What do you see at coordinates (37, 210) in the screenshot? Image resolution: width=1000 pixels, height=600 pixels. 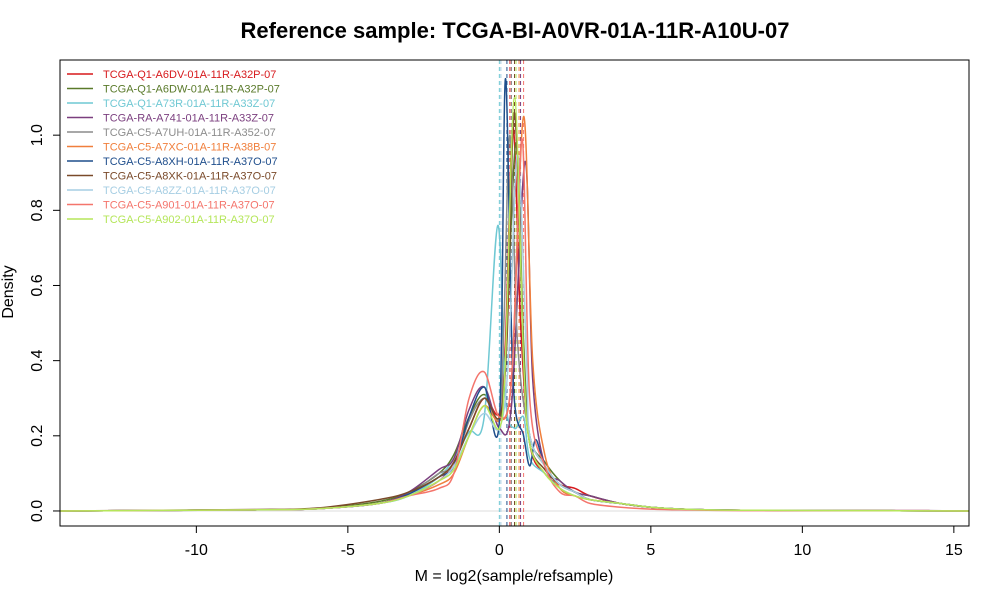 I see `y-tick-label: 0.8` at bounding box center [37, 210].